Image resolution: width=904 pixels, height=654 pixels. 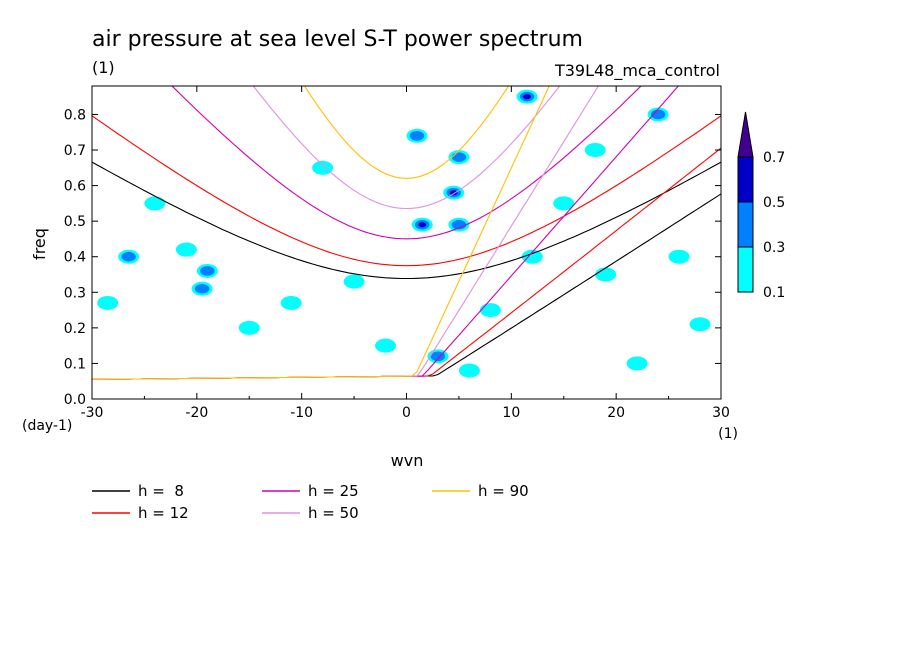 What do you see at coordinates (333, 513) in the screenshot?
I see `legend-label: h = 50` at bounding box center [333, 513].